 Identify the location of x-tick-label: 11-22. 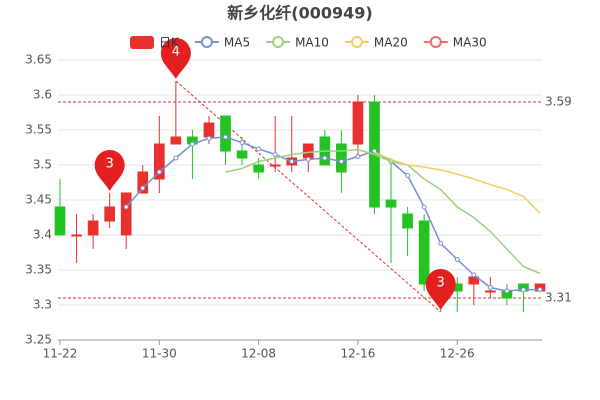
(60, 354).